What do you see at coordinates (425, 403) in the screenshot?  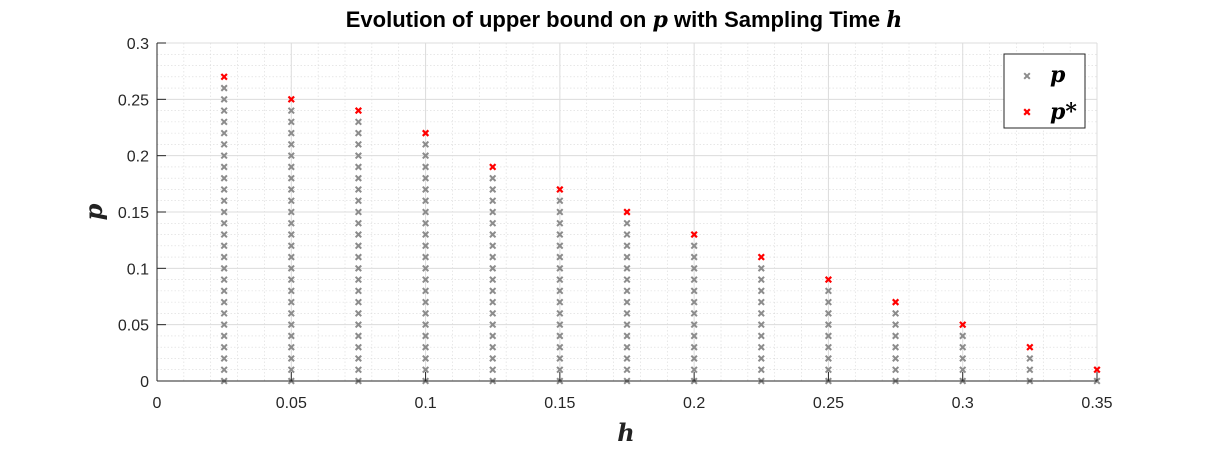 I see `x-tick-label: 0.1` at bounding box center [425, 403].